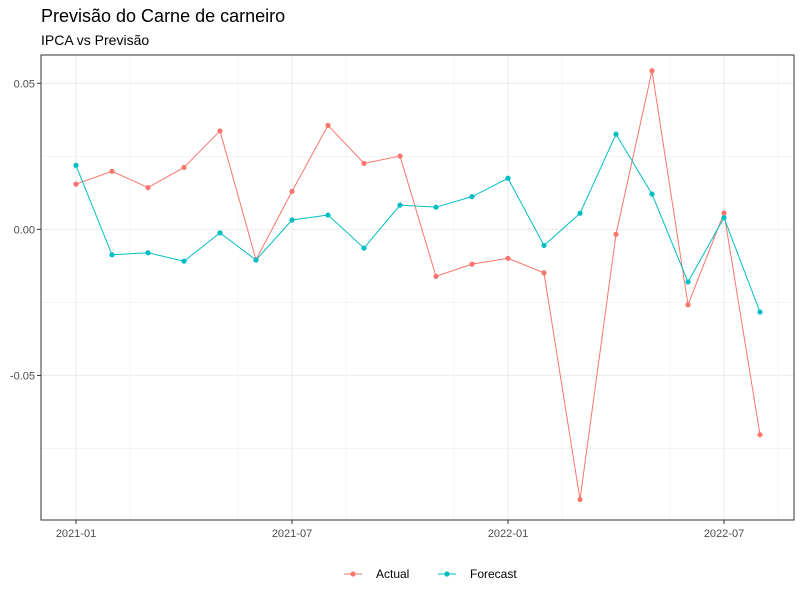 This screenshot has height=600, width=800. I want to click on x-tick-label: 2022-07, so click(724, 534).